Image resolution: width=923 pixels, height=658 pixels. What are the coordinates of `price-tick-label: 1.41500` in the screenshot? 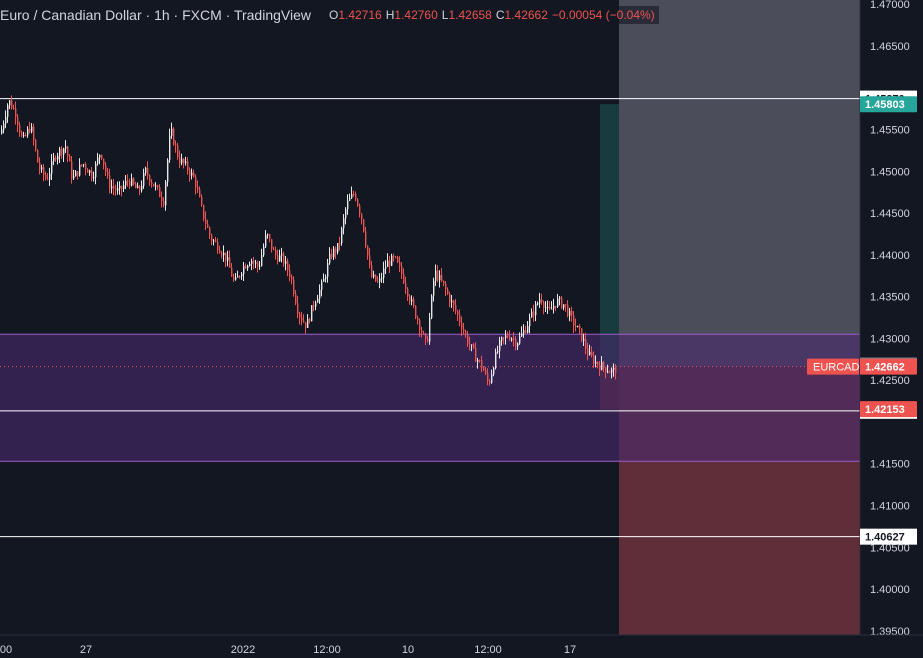 It's located at (890, 465).